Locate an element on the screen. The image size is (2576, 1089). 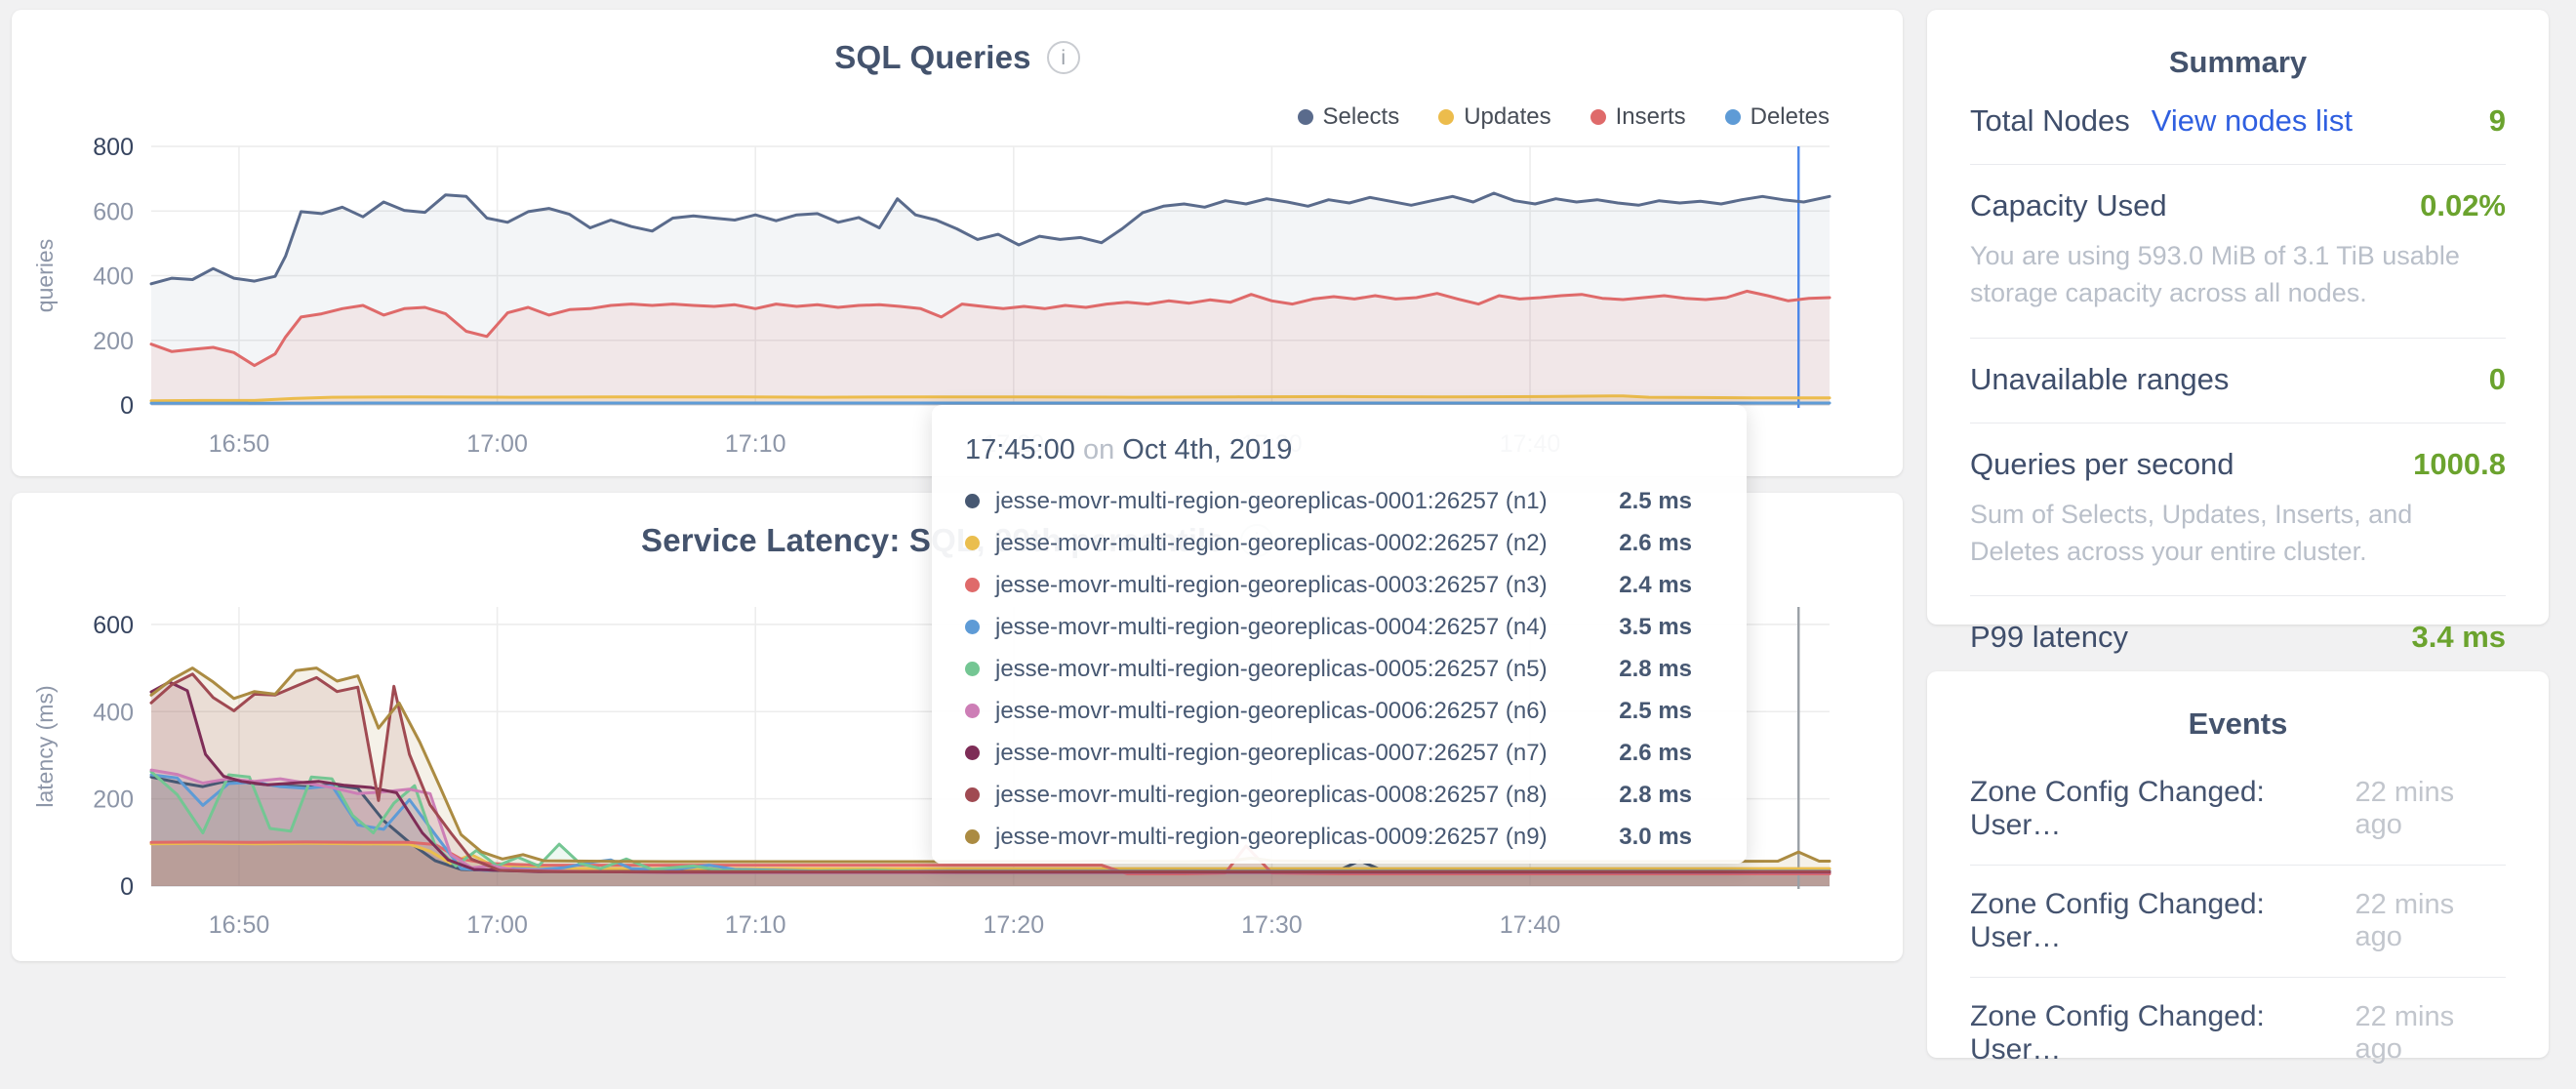
summary-value: 0.02% is located at coordinates (2463, 205).